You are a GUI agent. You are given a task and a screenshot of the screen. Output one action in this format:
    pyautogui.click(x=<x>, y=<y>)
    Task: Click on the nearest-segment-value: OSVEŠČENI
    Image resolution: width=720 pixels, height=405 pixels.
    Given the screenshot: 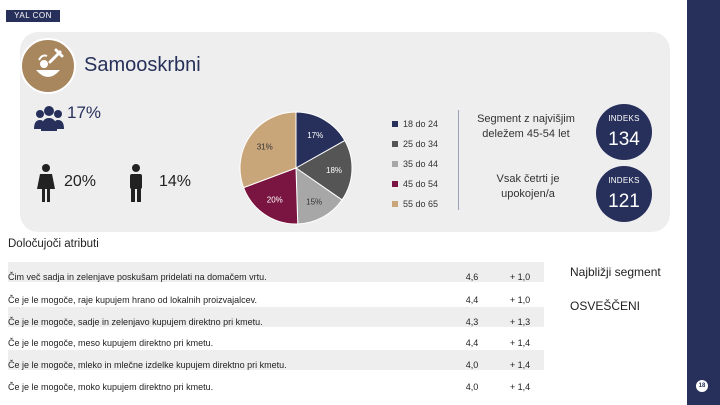 What is the action you would take?
    pyautogui.click(x=605, y=306)
    